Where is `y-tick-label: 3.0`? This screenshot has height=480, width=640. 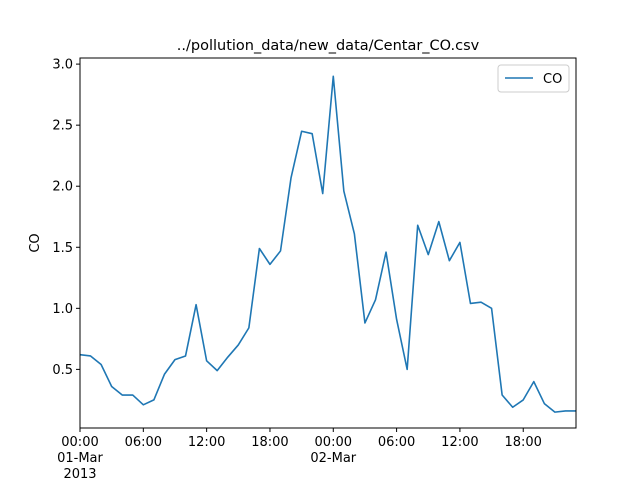
y-tick-label: 3.0 is located at coordinates (62, 65).